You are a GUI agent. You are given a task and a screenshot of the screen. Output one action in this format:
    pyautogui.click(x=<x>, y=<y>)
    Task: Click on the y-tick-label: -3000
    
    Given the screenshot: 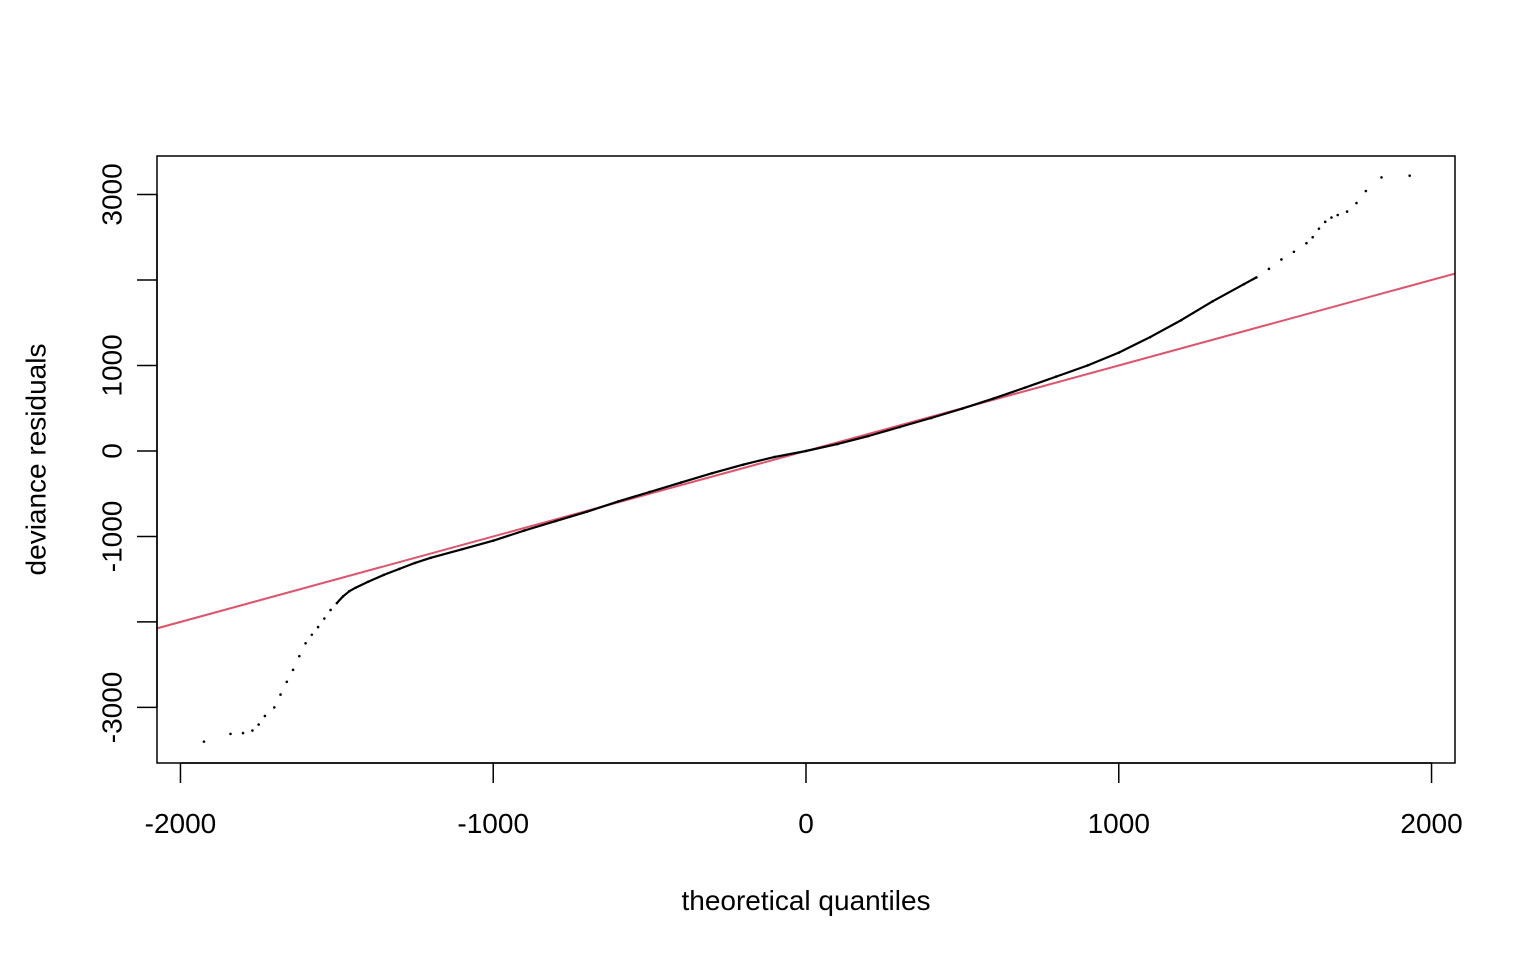 What is the action you would take?
    pyautogui.click(x=112, y=708)
    